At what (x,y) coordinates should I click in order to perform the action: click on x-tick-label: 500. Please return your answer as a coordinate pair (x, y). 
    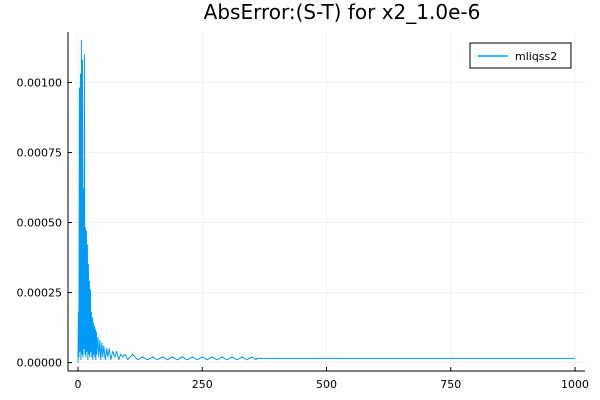
    Looking at the image, I should click on (326, 384).